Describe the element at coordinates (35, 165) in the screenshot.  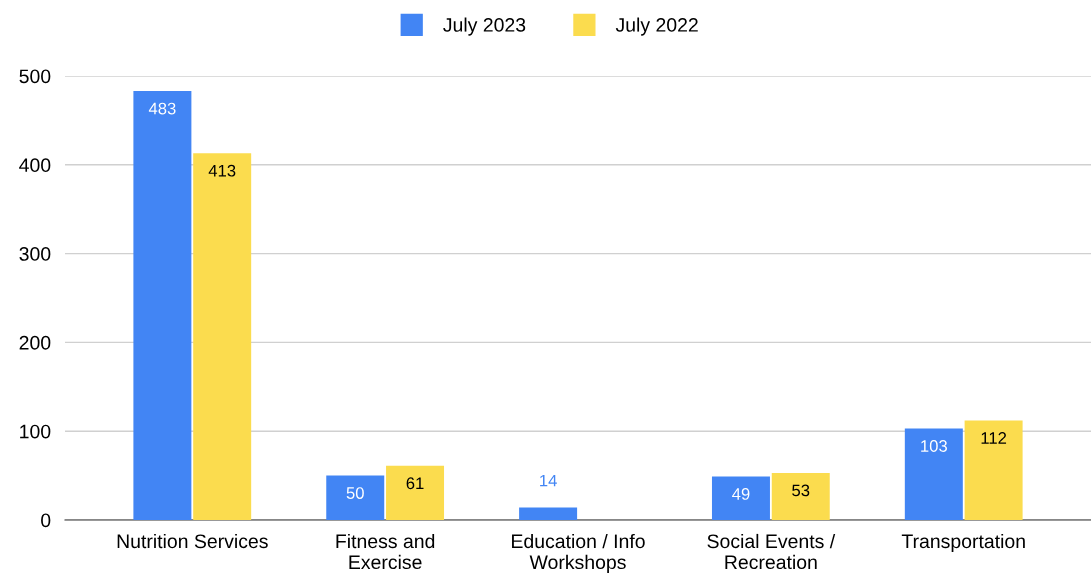
I see `y-tick-label: 400` at that location.